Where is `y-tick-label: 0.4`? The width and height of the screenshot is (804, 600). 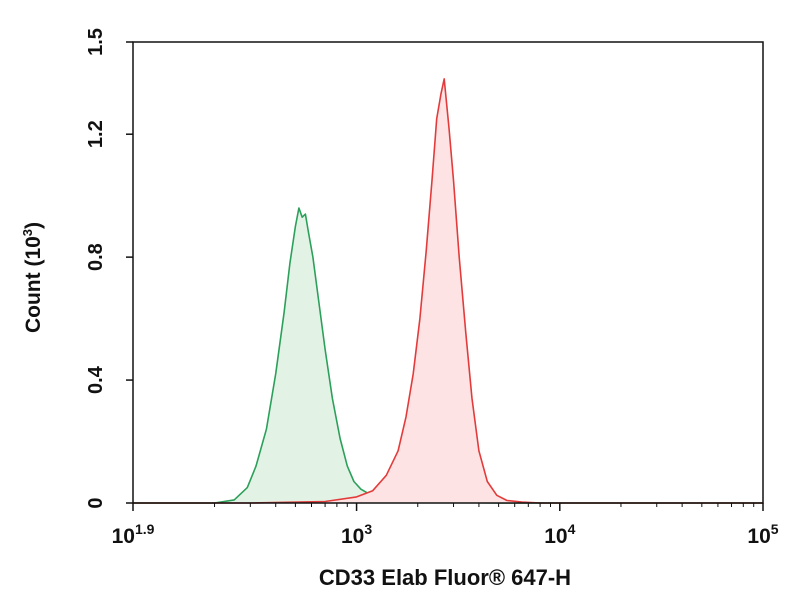 y-tick-label: 0.4 is located at coordinates (96, 379).